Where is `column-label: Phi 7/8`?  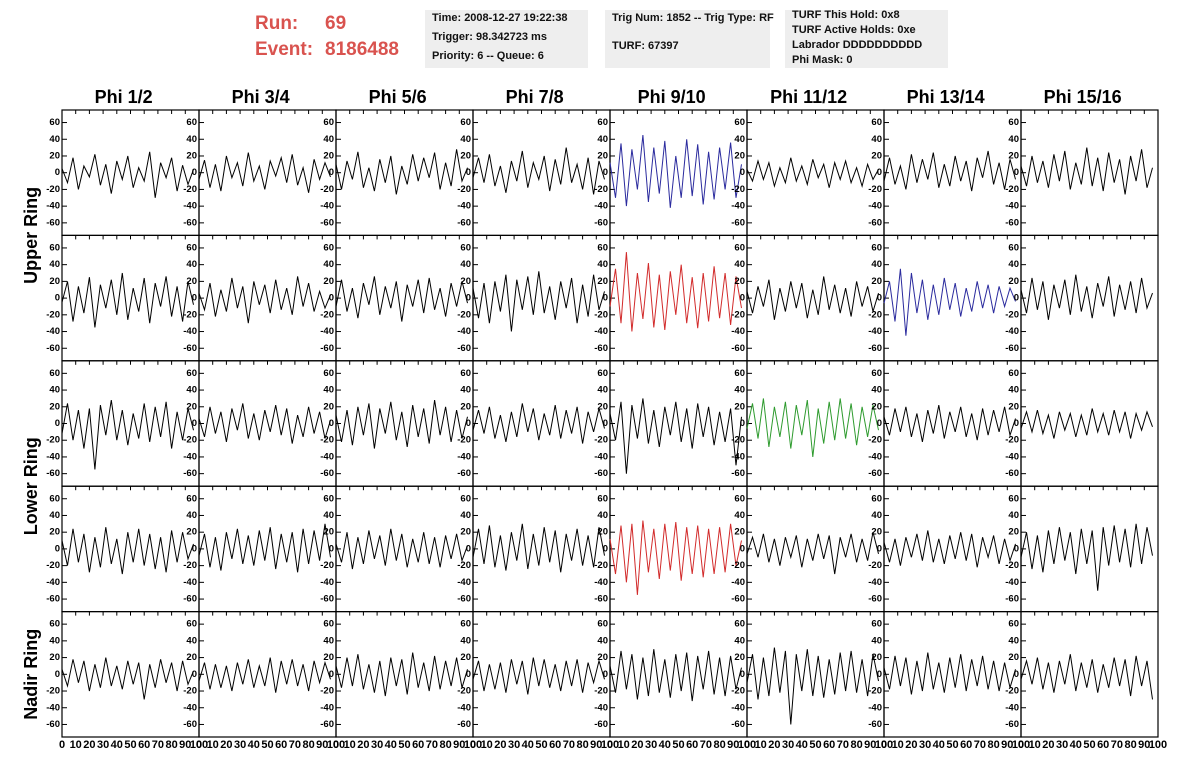
column-label: Phi 7/8 is located at coordinates (535, 97).